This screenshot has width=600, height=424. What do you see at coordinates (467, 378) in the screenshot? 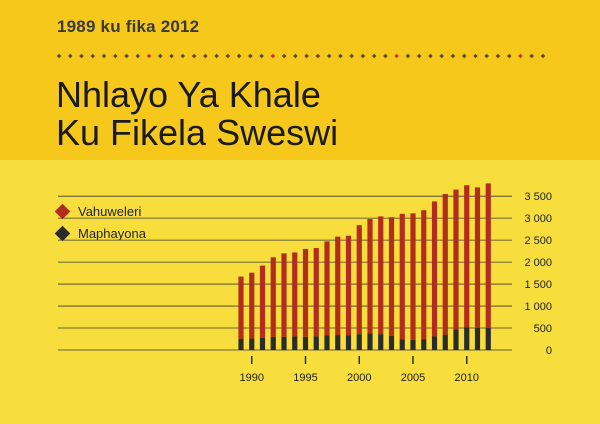
I see `x-tick-label: 2010` at bounding box center [467, 378].